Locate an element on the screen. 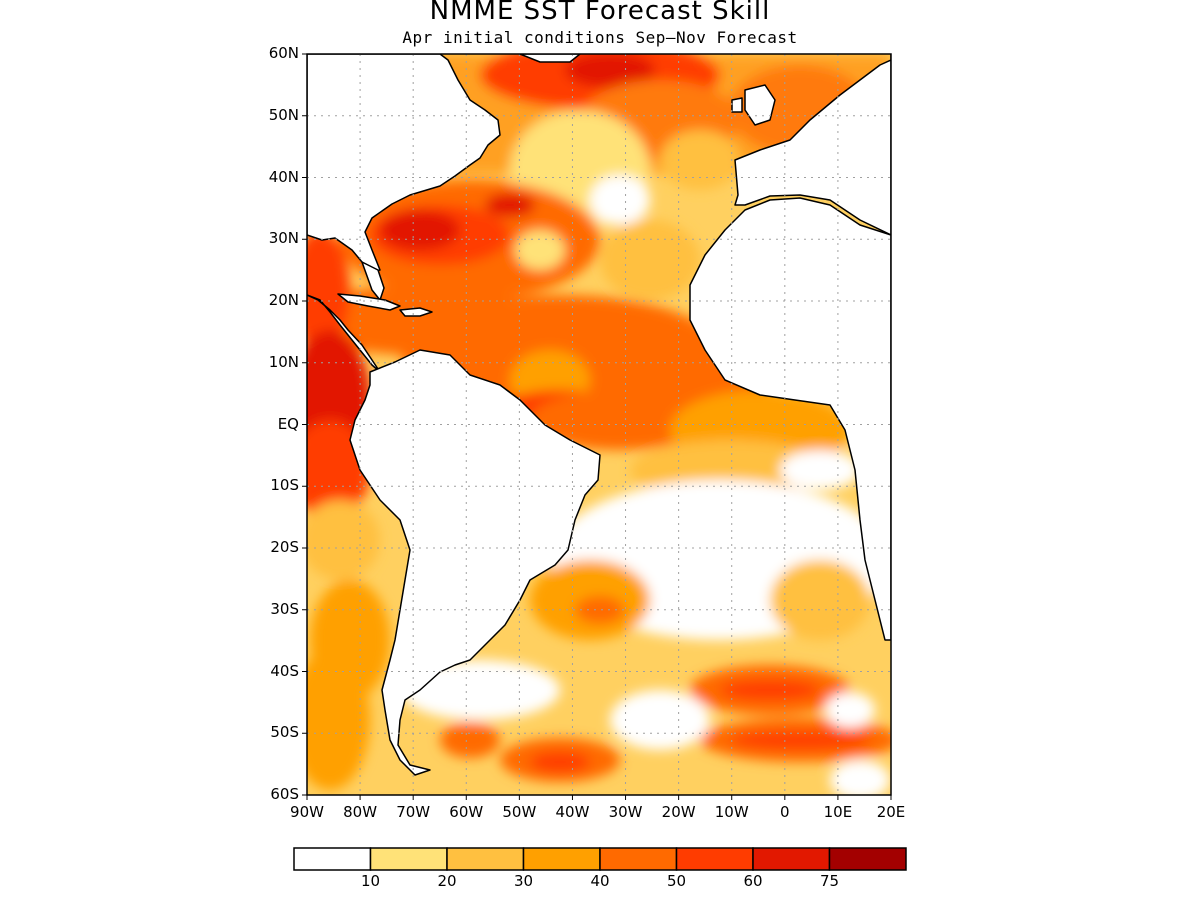 This screenshot has width=1200, height=900. colorbar is located at coordinates (600, 859).